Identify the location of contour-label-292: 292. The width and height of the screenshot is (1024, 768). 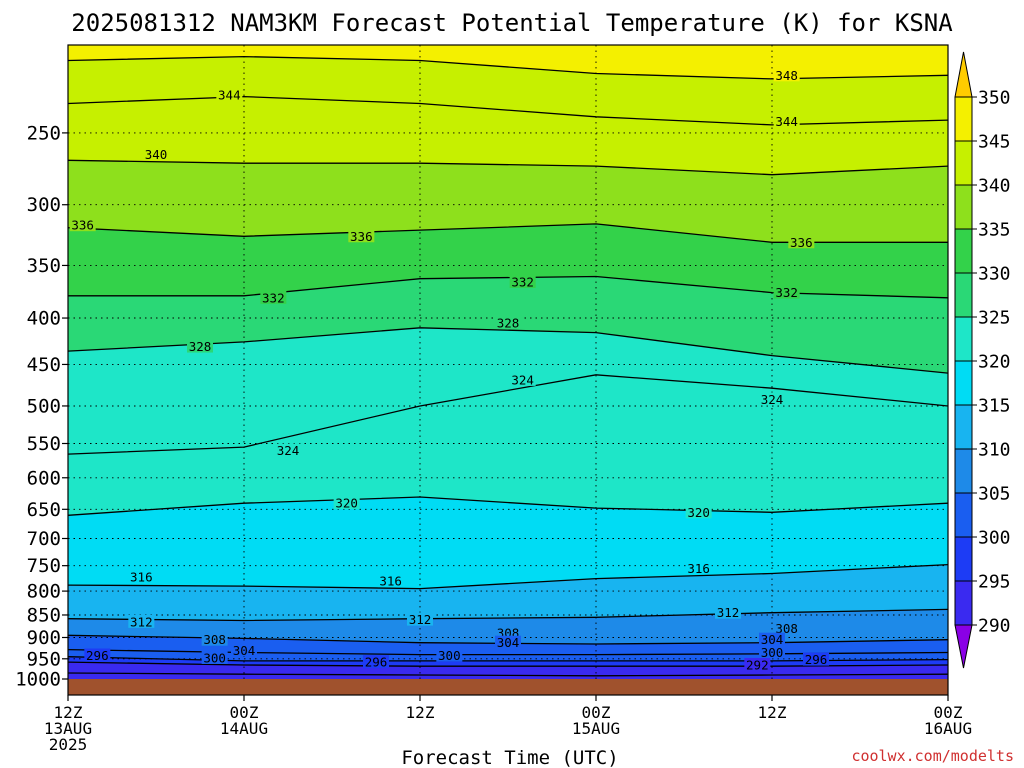
(757, 664).